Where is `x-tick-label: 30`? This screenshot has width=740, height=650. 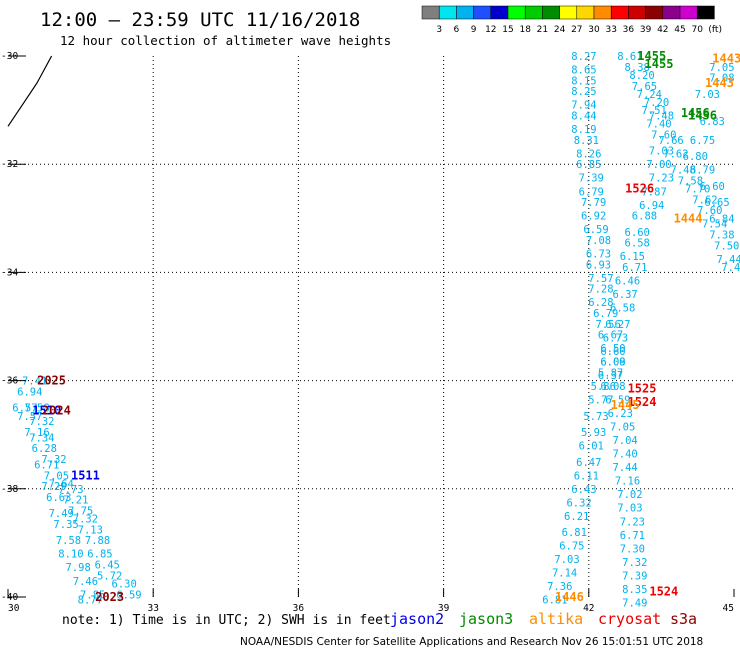
x-tick-label: 30 is located at coordinates (14, 608).